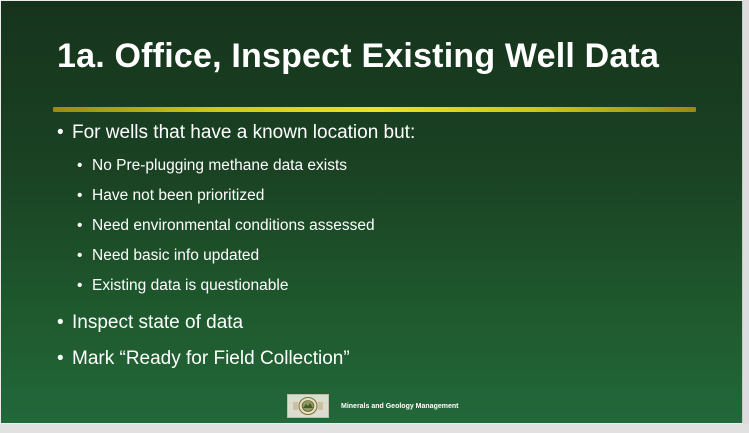  I want to click on bullet-text: Inspect state of data, so click(158, 322).